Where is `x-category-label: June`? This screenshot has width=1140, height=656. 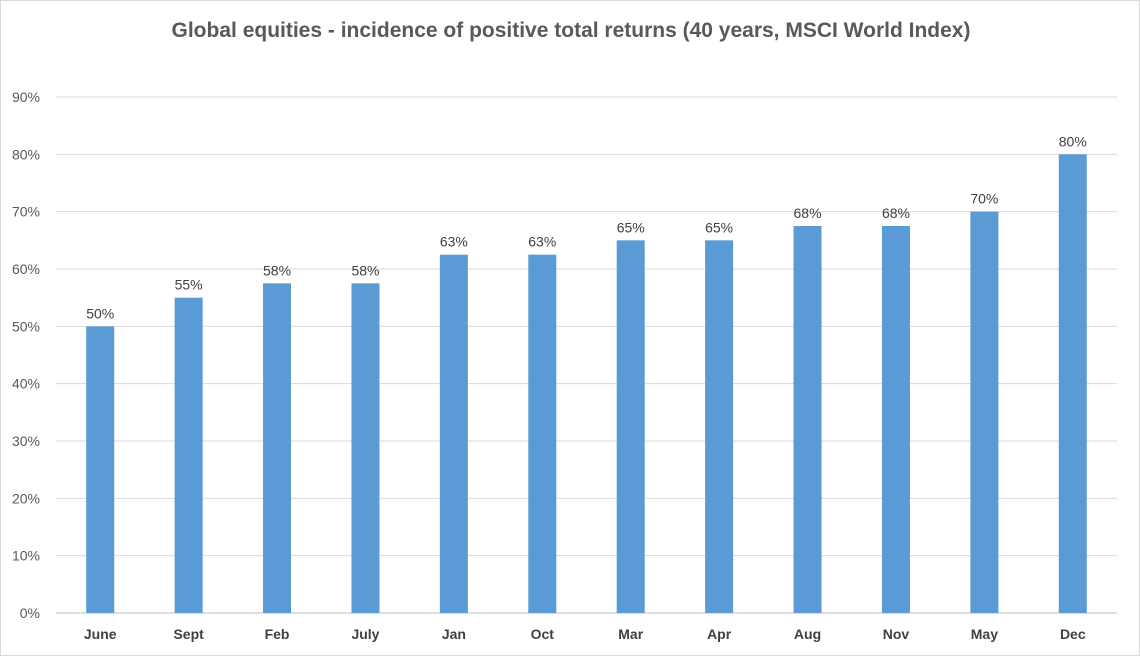 x-category-label: June is located at coordinates (100, 634).